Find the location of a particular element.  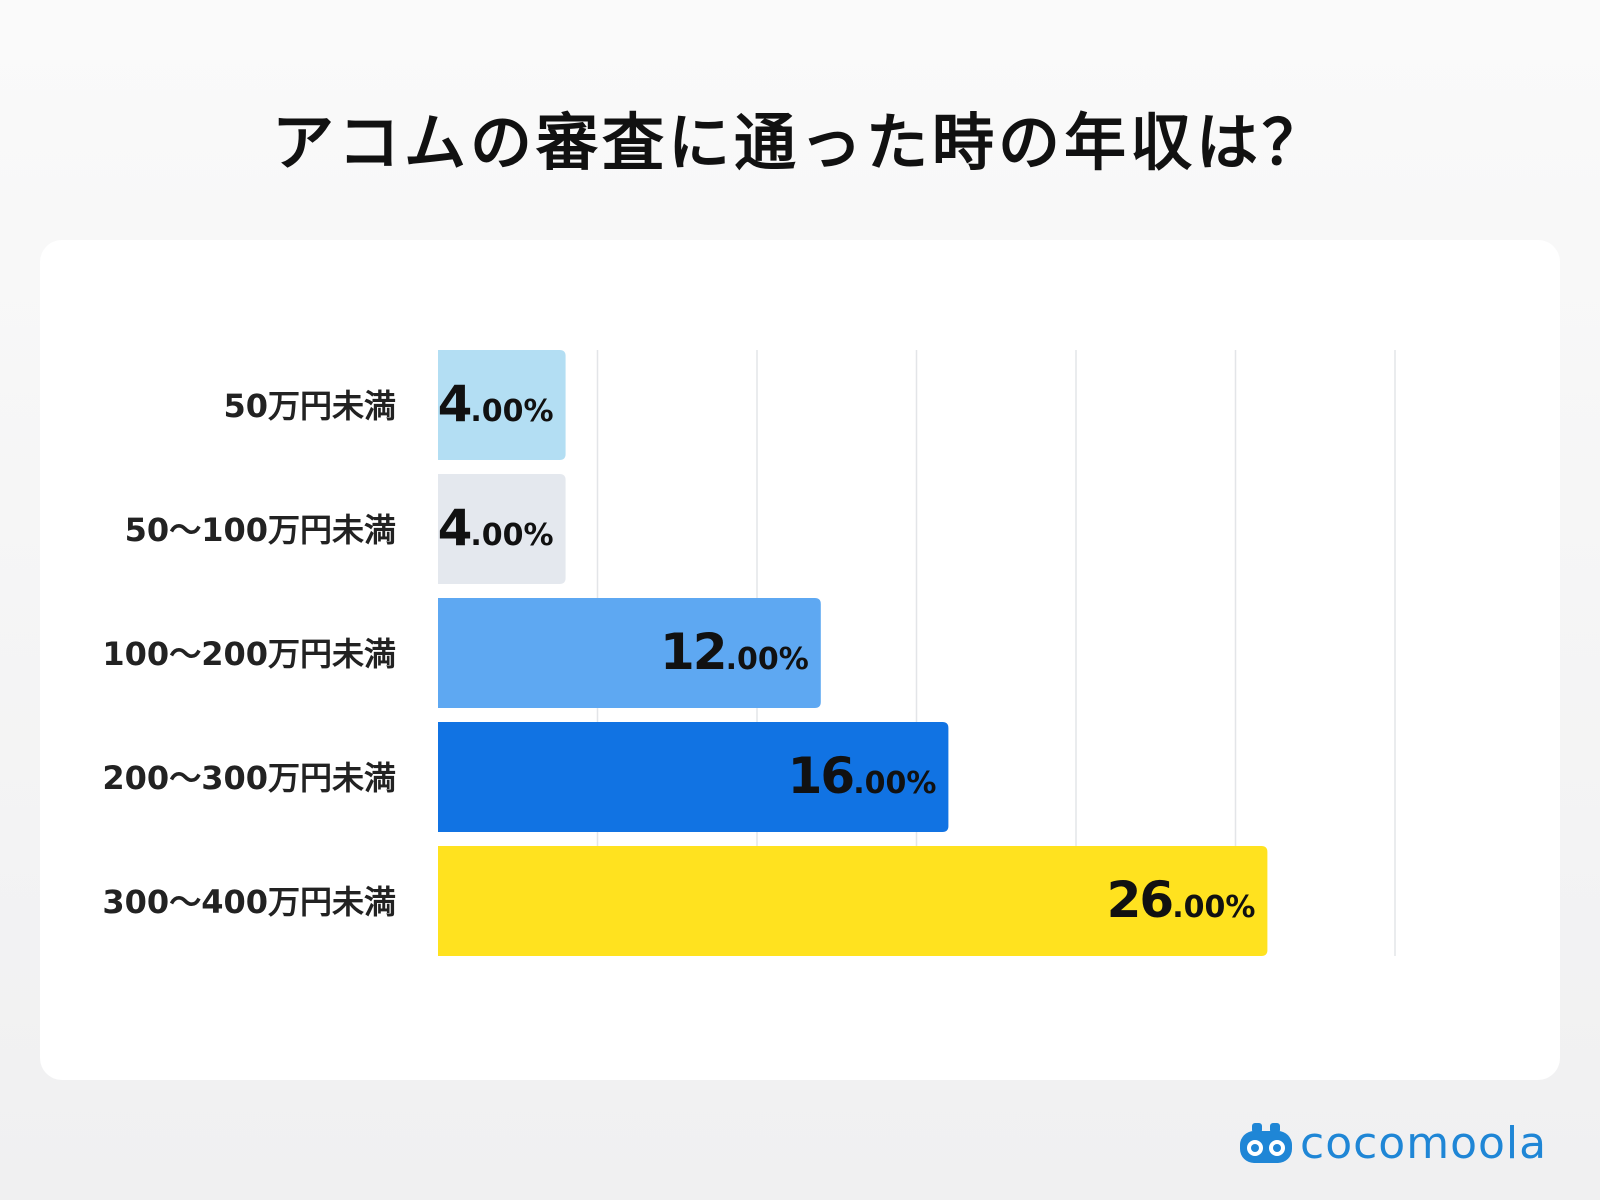

category-label: 50万円未満 is located at coordinates (309, 406).